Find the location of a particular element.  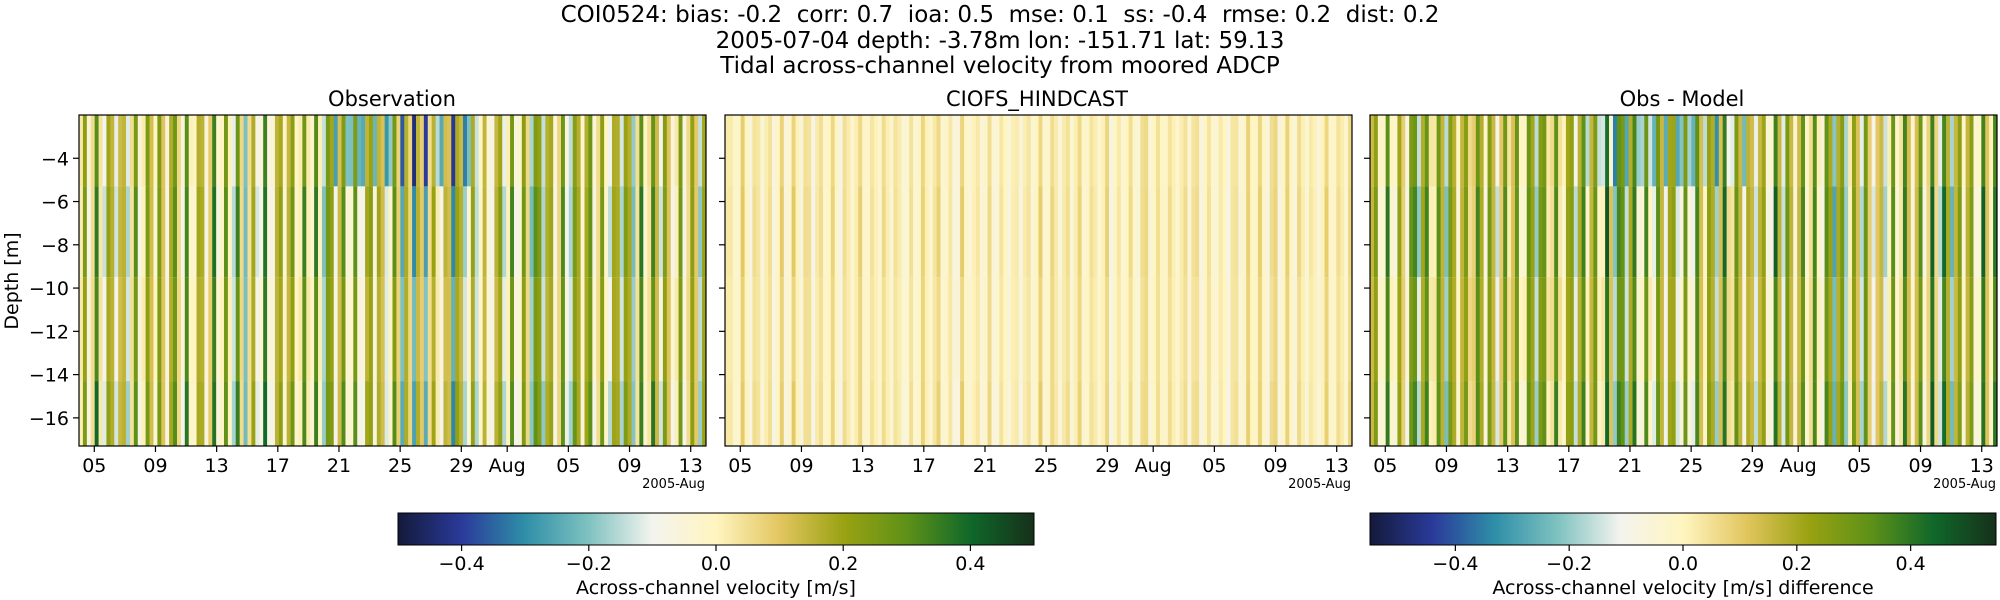

y-tick-label: −8 is located at coordinates (55, 246).